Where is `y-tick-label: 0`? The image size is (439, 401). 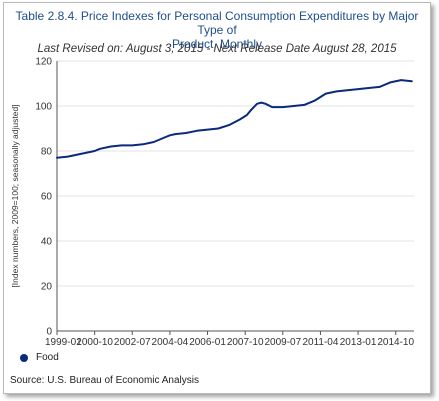
y-tick-label: 0 is located at coordinates (49, 332).